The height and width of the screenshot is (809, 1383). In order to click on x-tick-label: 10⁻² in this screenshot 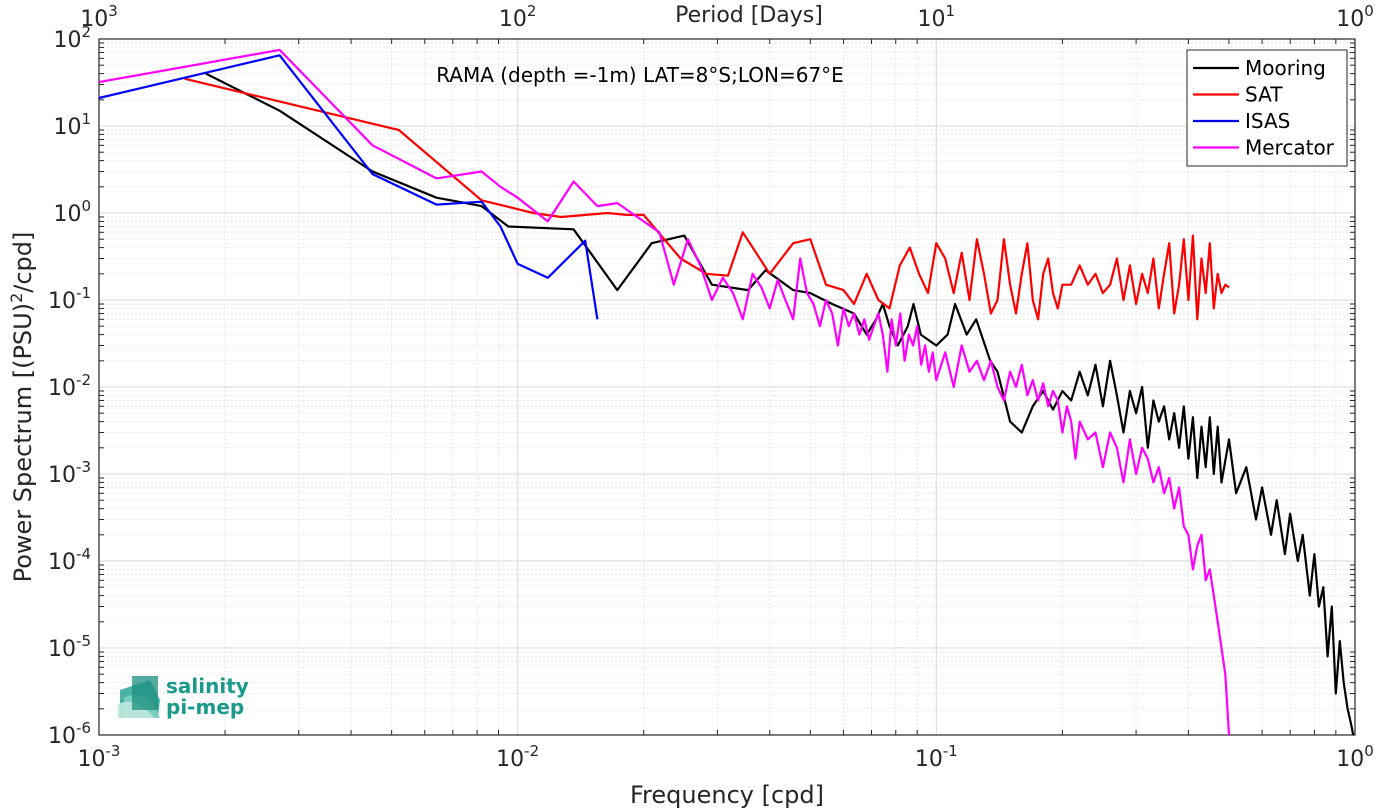, I will do `click(517, 757)`.